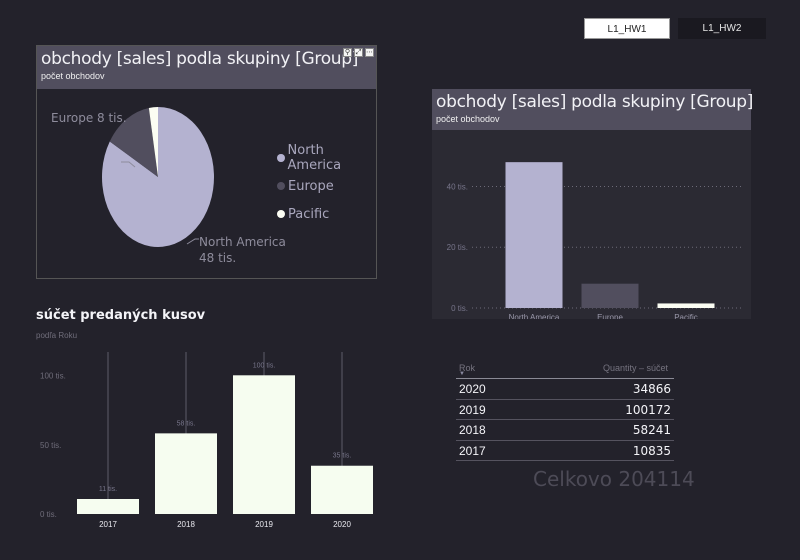 The height and width of the screenshot is (560, 800). What do you see at coordinates (108, 524) in the screenshot?
I see `x-tick-label: 2017` at bounding box center [108, 524].